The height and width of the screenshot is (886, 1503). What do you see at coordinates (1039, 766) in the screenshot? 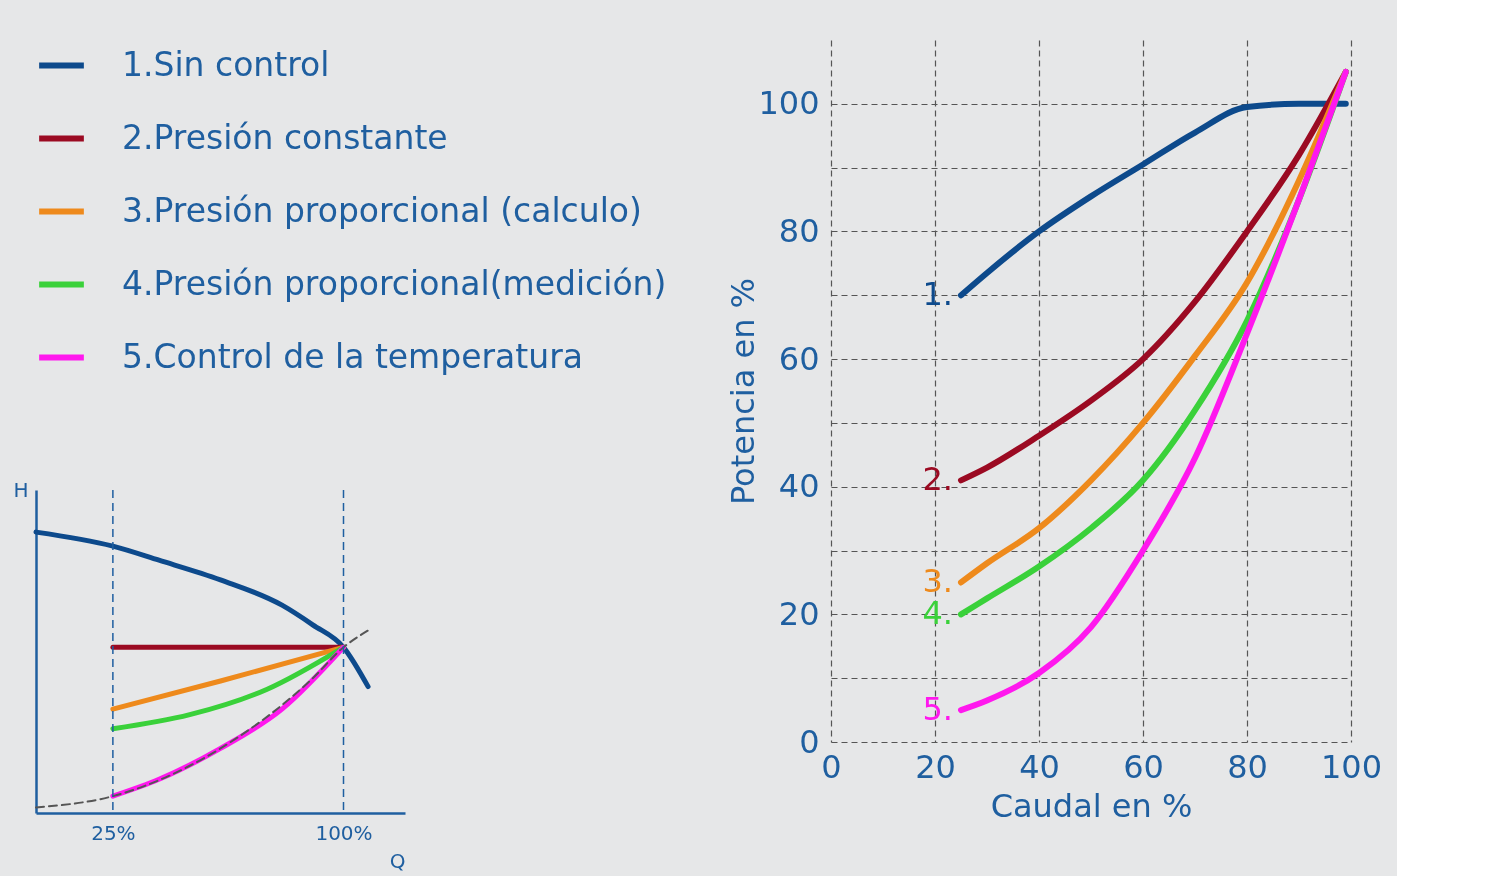
I see `x-tick-label: 40` at bounding box center [1039, 766].